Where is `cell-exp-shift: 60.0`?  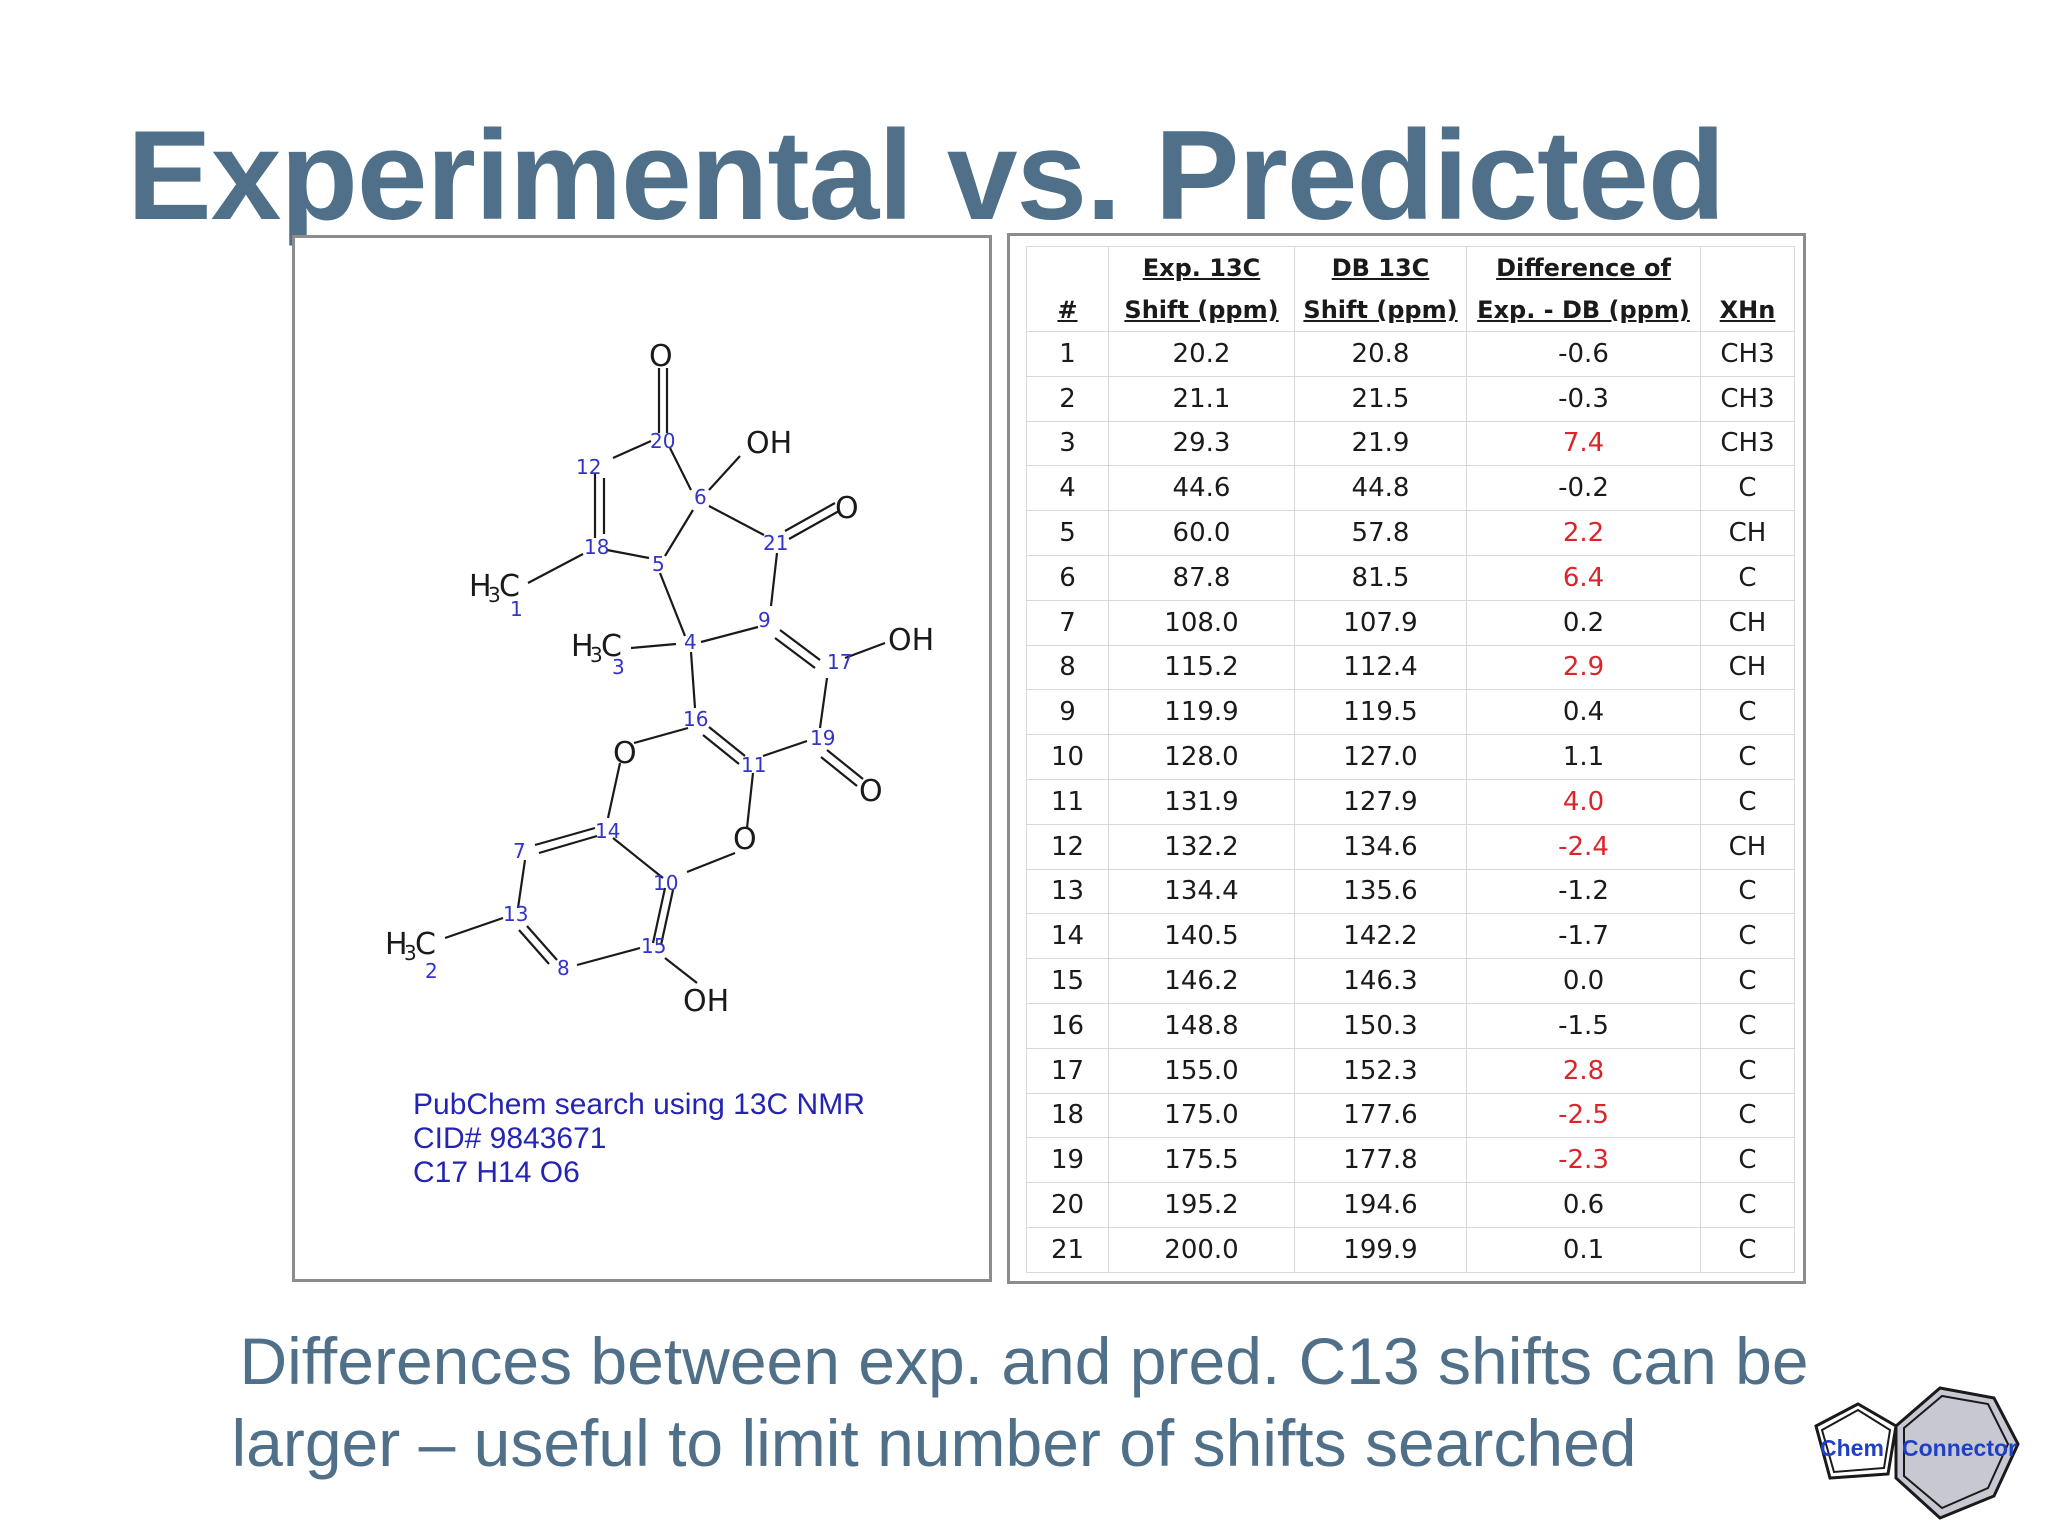
cell-exp-shift: 60.0 is located at coordinates (1201, 533).